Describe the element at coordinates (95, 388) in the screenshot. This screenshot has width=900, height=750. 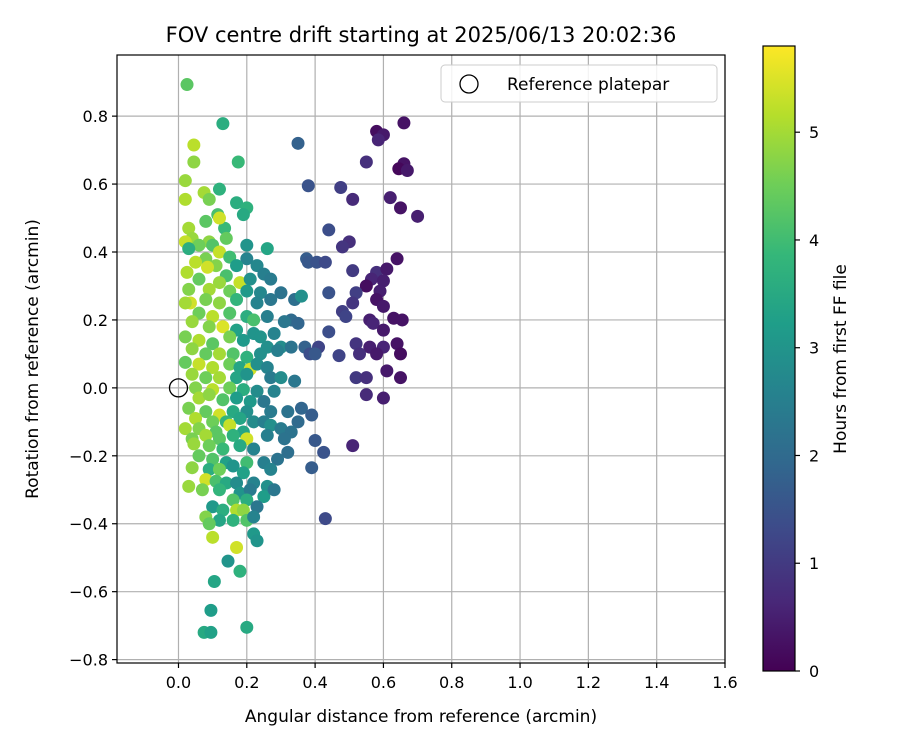
I see `y-tick-label: 0.0` at that location.